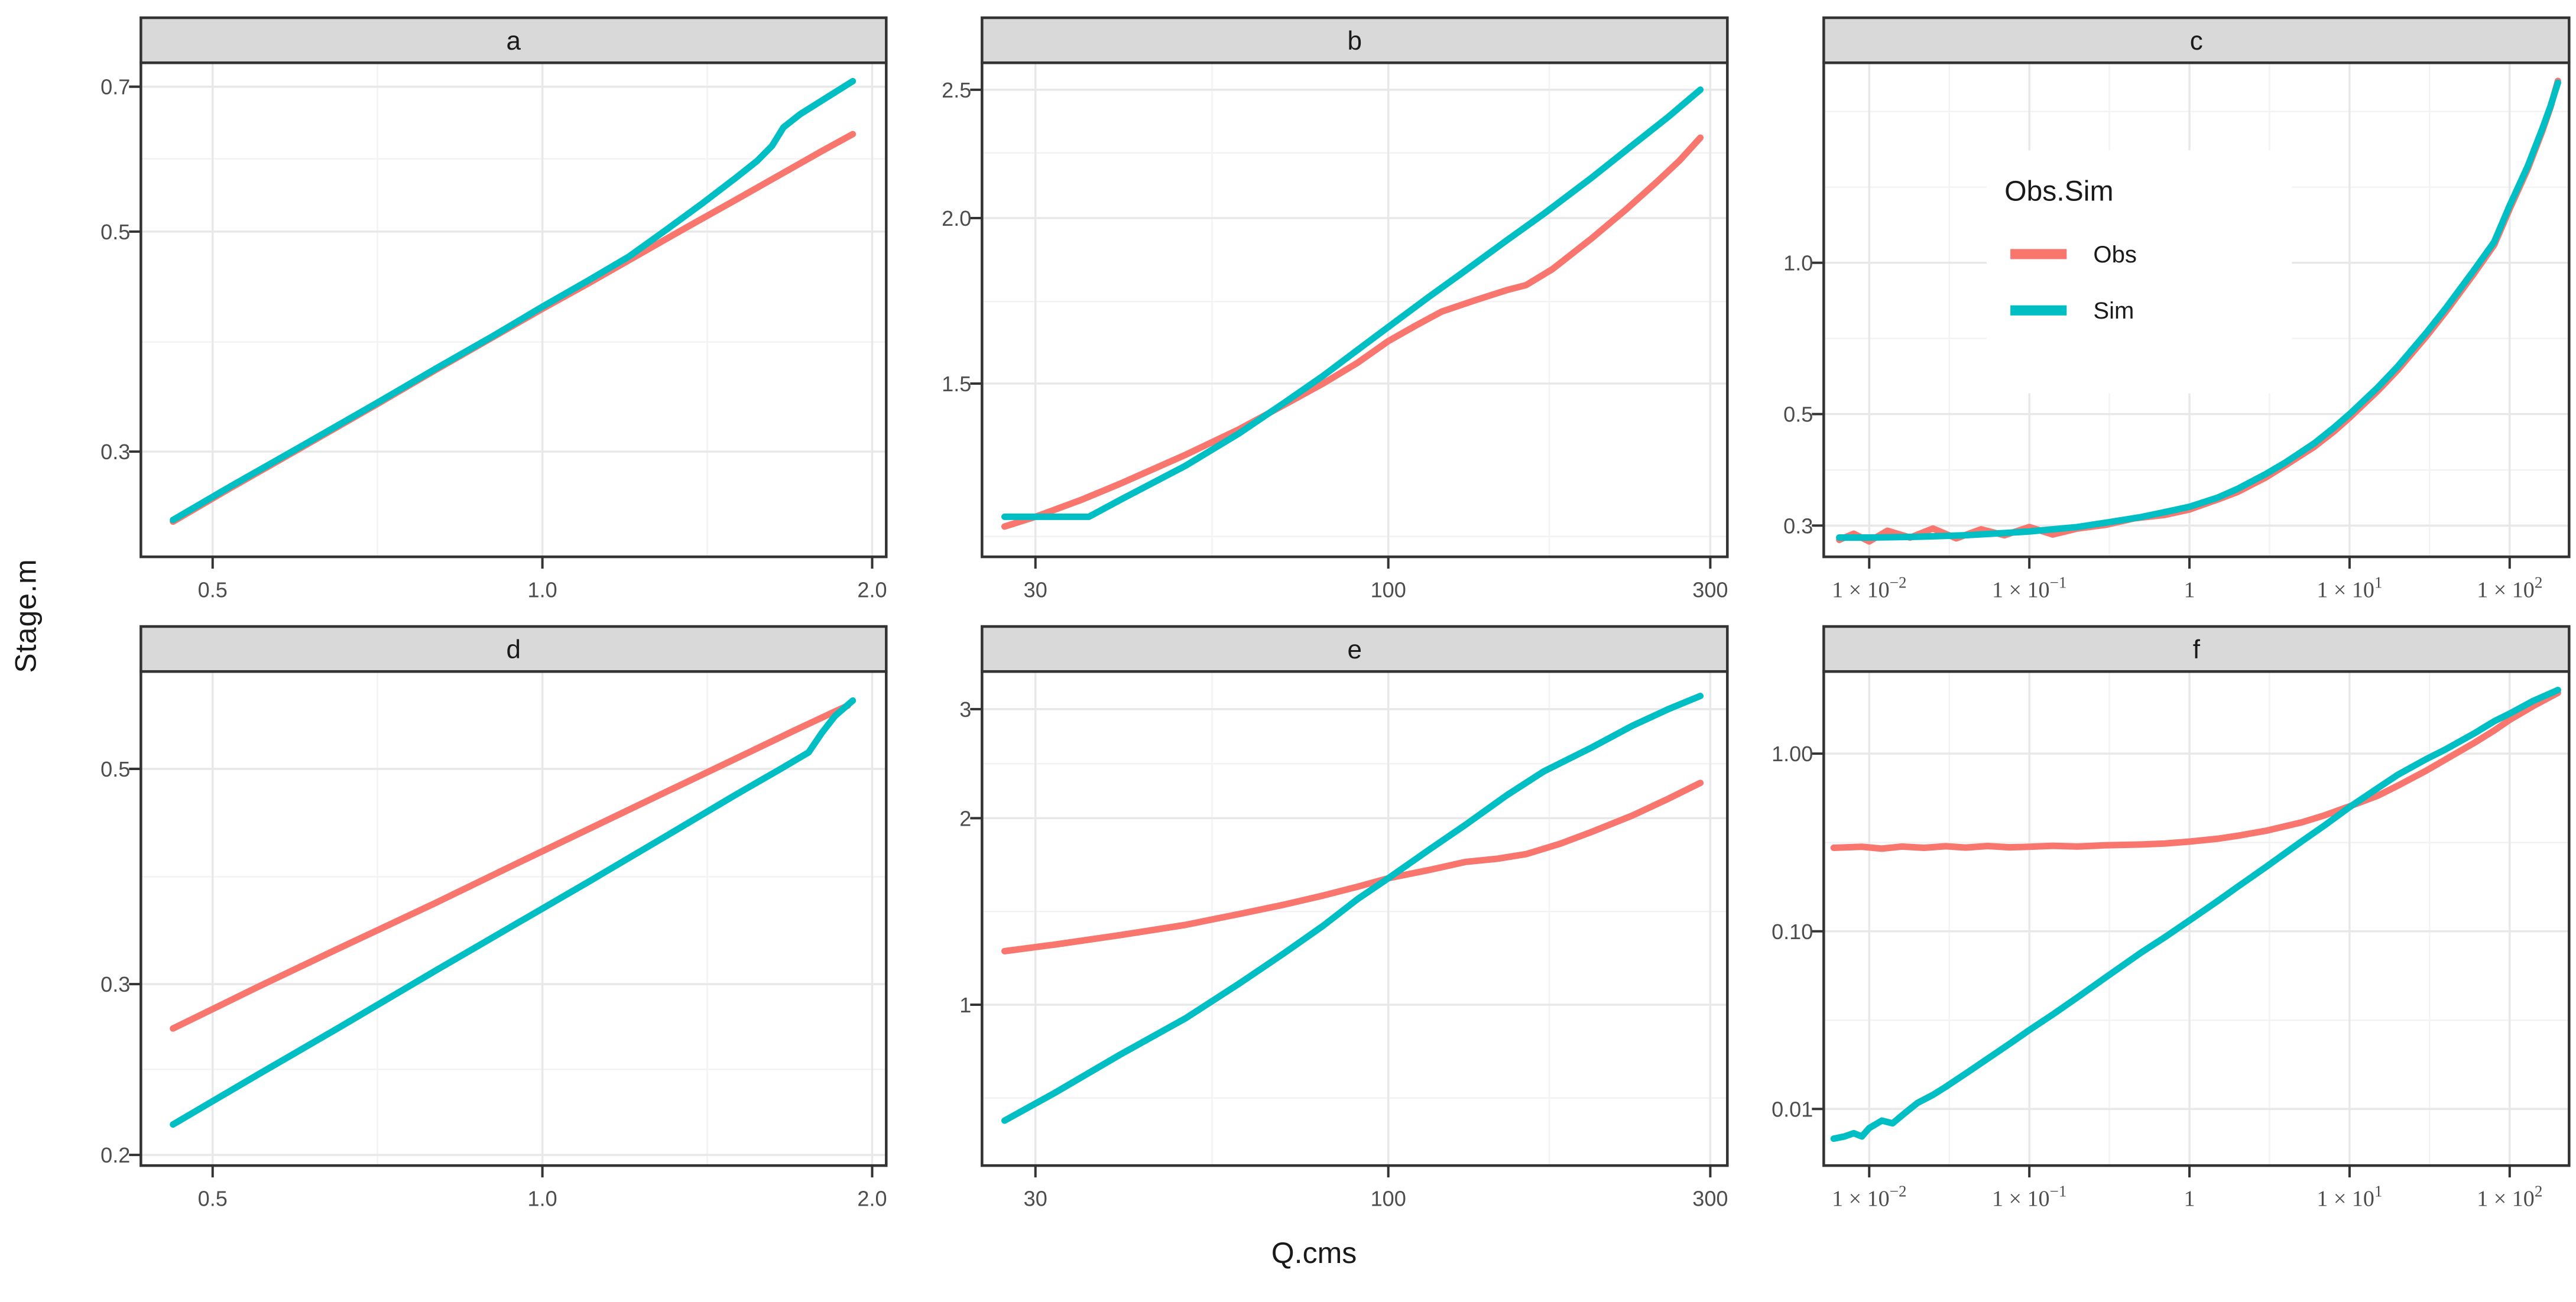  Describe the element at coordinates (1388, 1199) in the screenshot. I see `x-tick-label: 100` at that location.